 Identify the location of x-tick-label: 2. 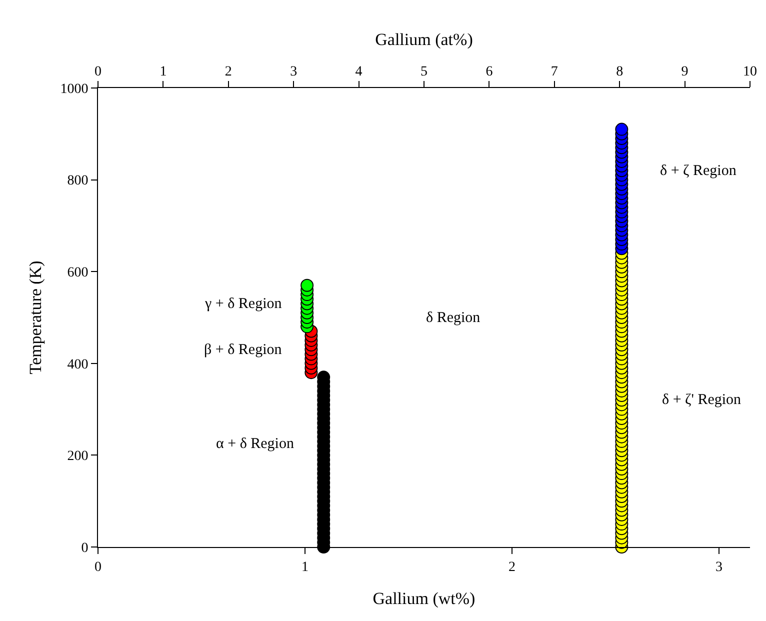
(512, 567).